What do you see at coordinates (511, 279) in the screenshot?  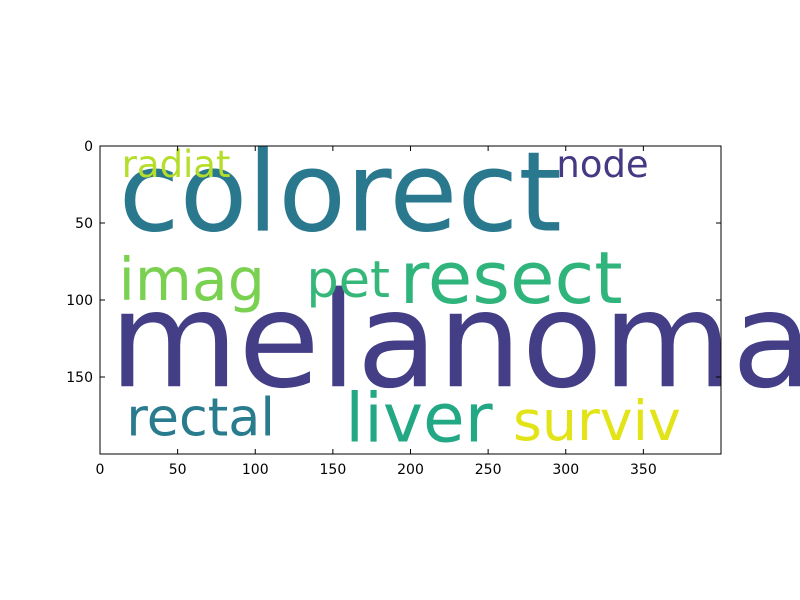 I see `word-resect: resect` at bounding box center [511, 279].